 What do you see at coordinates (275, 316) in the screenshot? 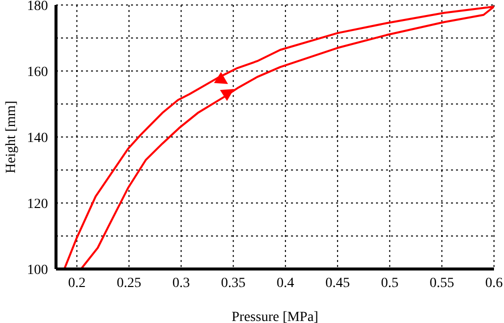
I see `x-axis-title: Pressure [MPa]` at bounding box center [275, 316].